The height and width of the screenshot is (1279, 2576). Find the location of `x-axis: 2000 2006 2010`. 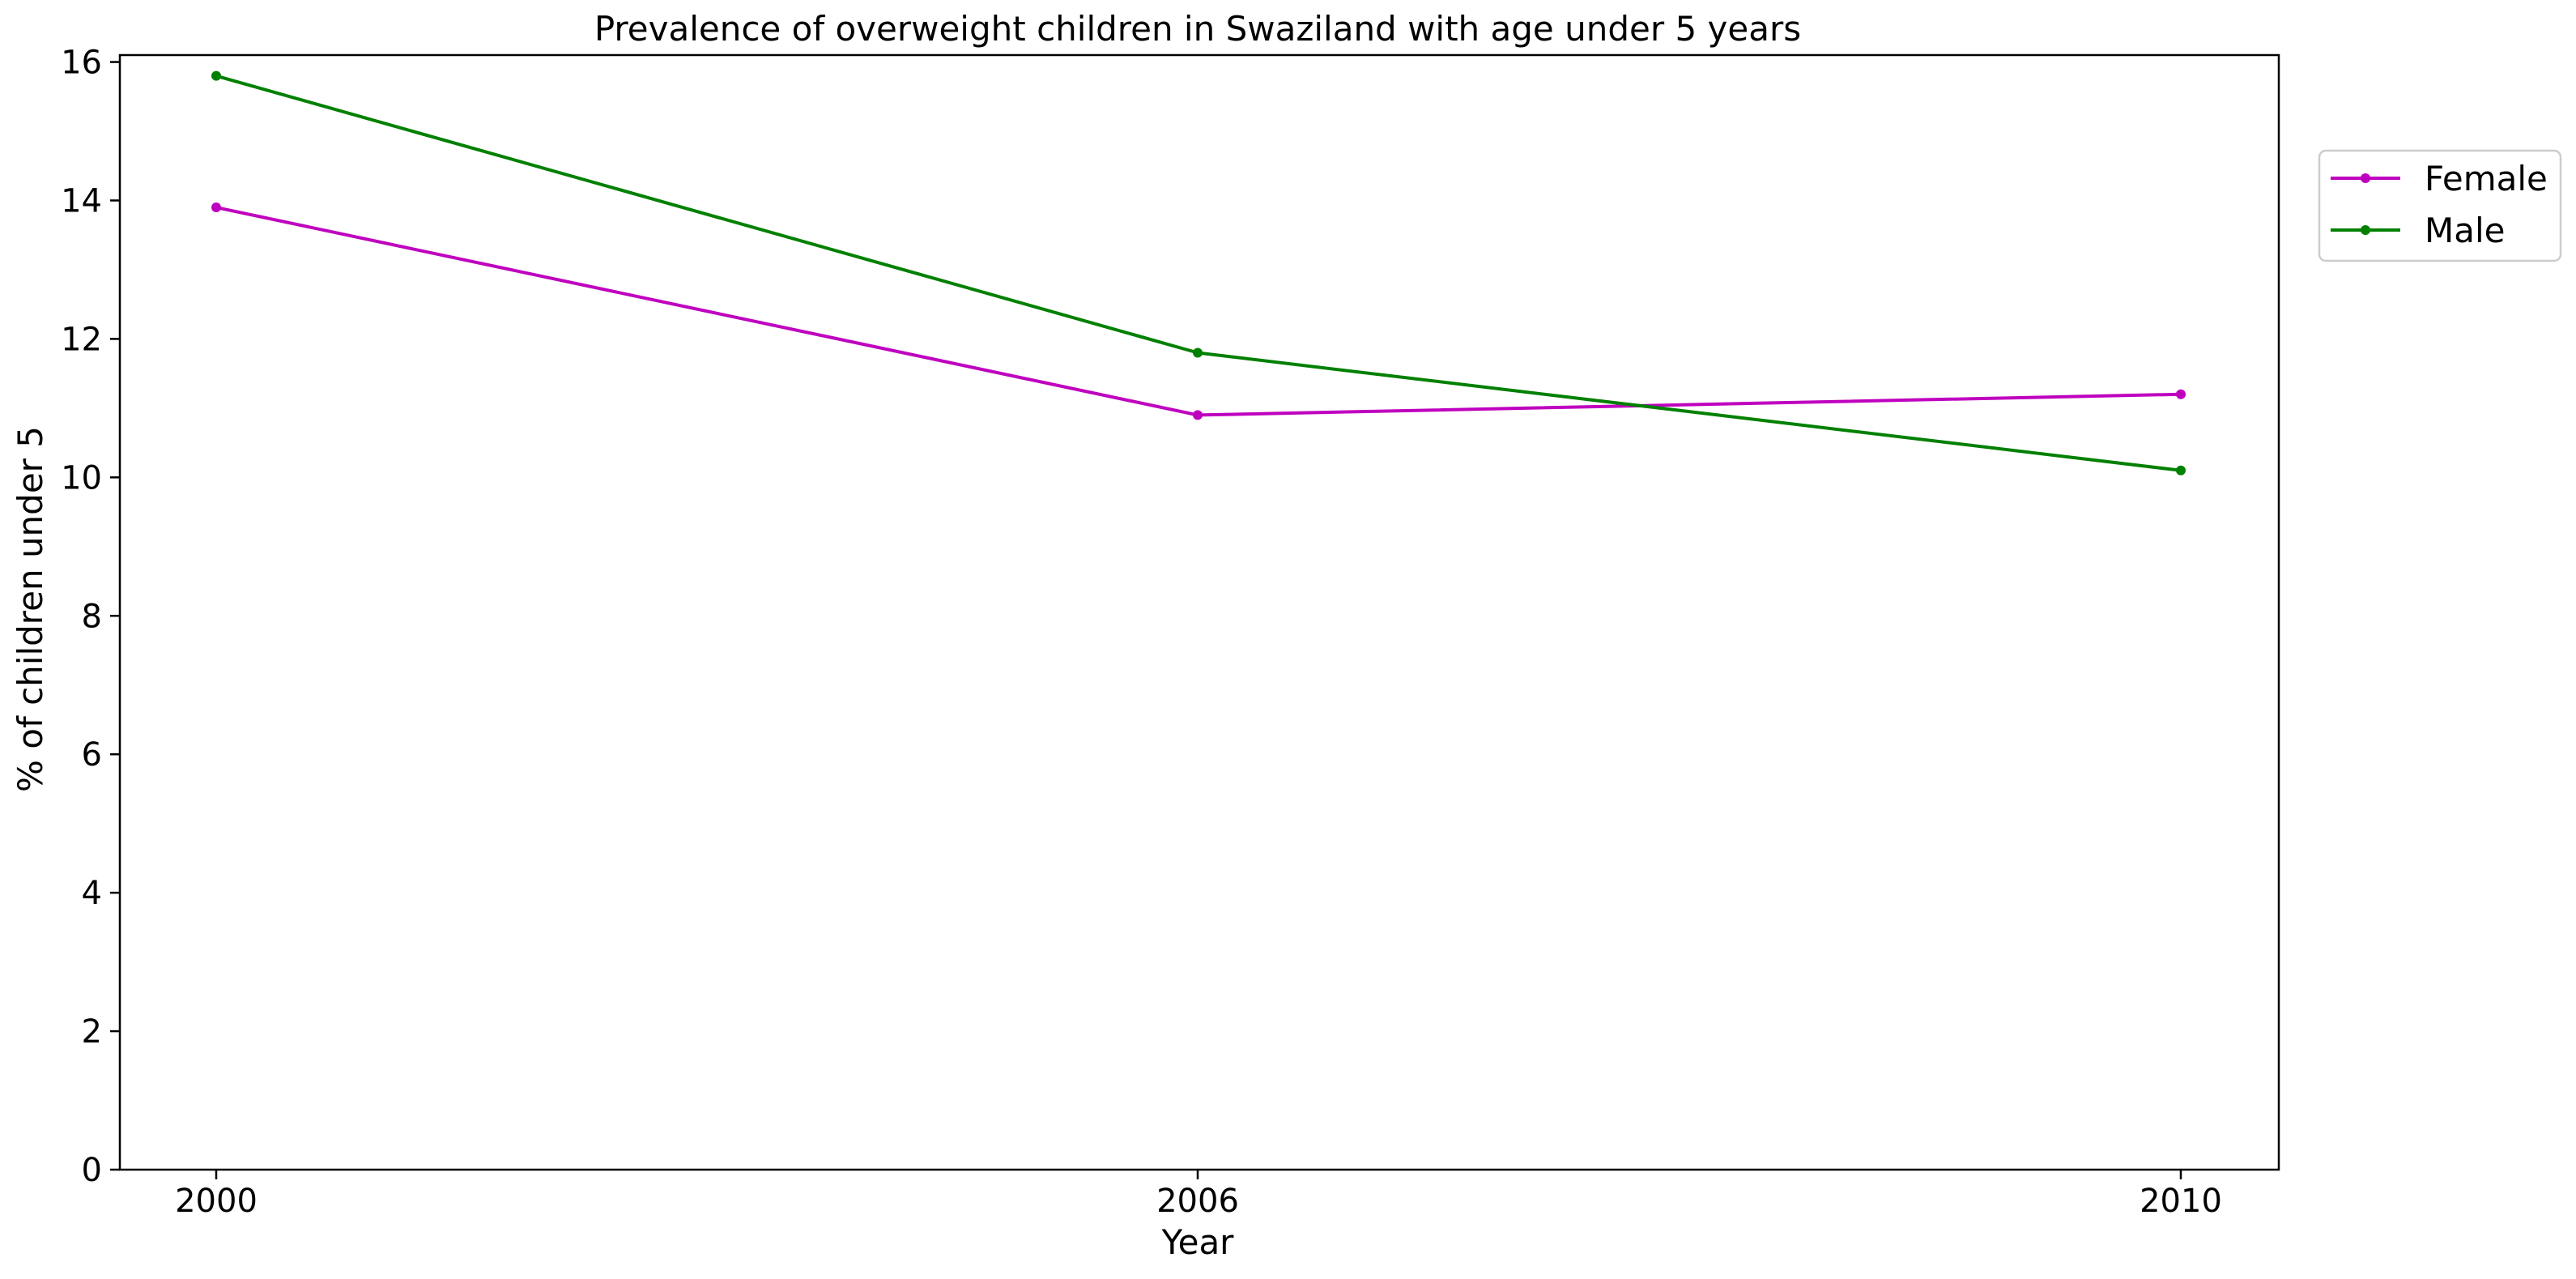

x-axis: 2000 2006 2010 is located at coordinates (1198, 1195).